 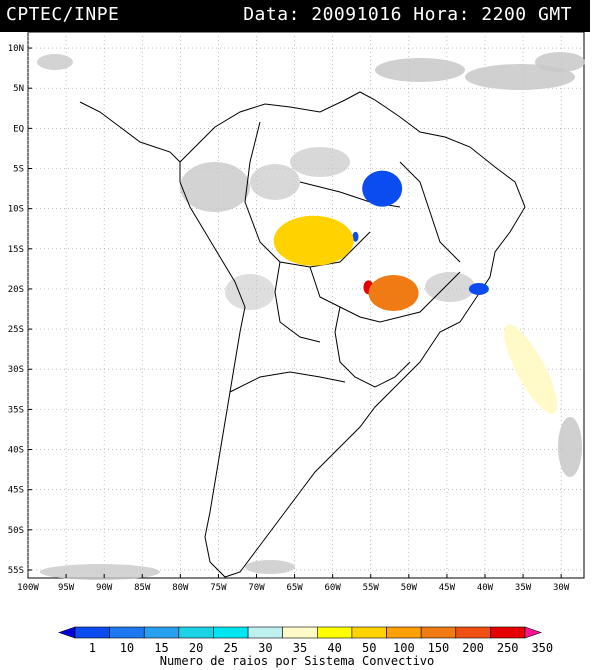 I want to click on legend-value-label: 250, so click(x=508, y=648).